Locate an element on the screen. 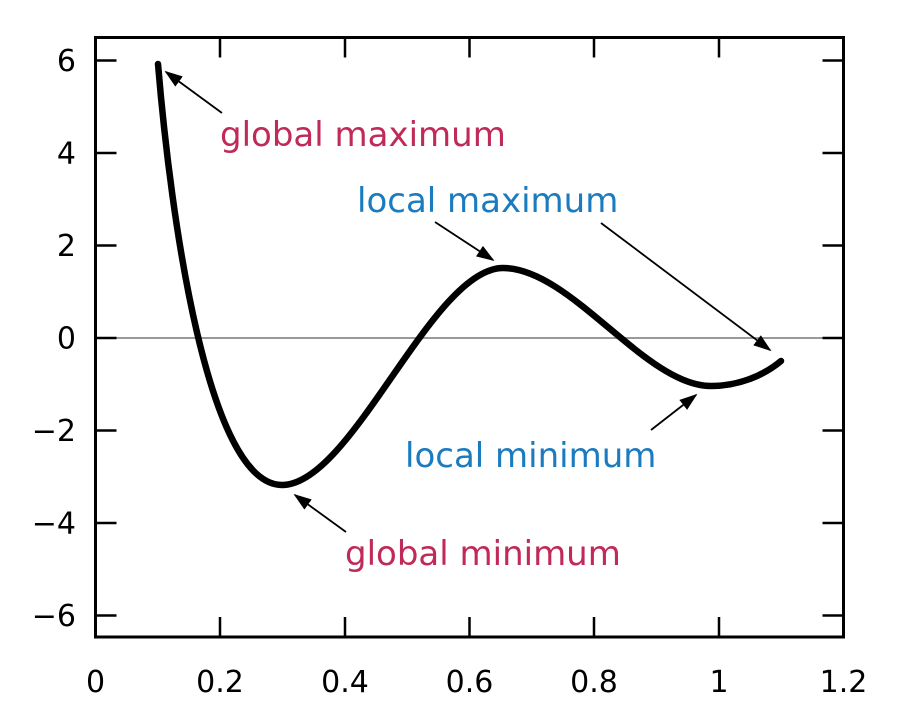 This screenshot has width=900, height=724. annotation-global-minimum: global minimum is located at coordinates (483, 554).